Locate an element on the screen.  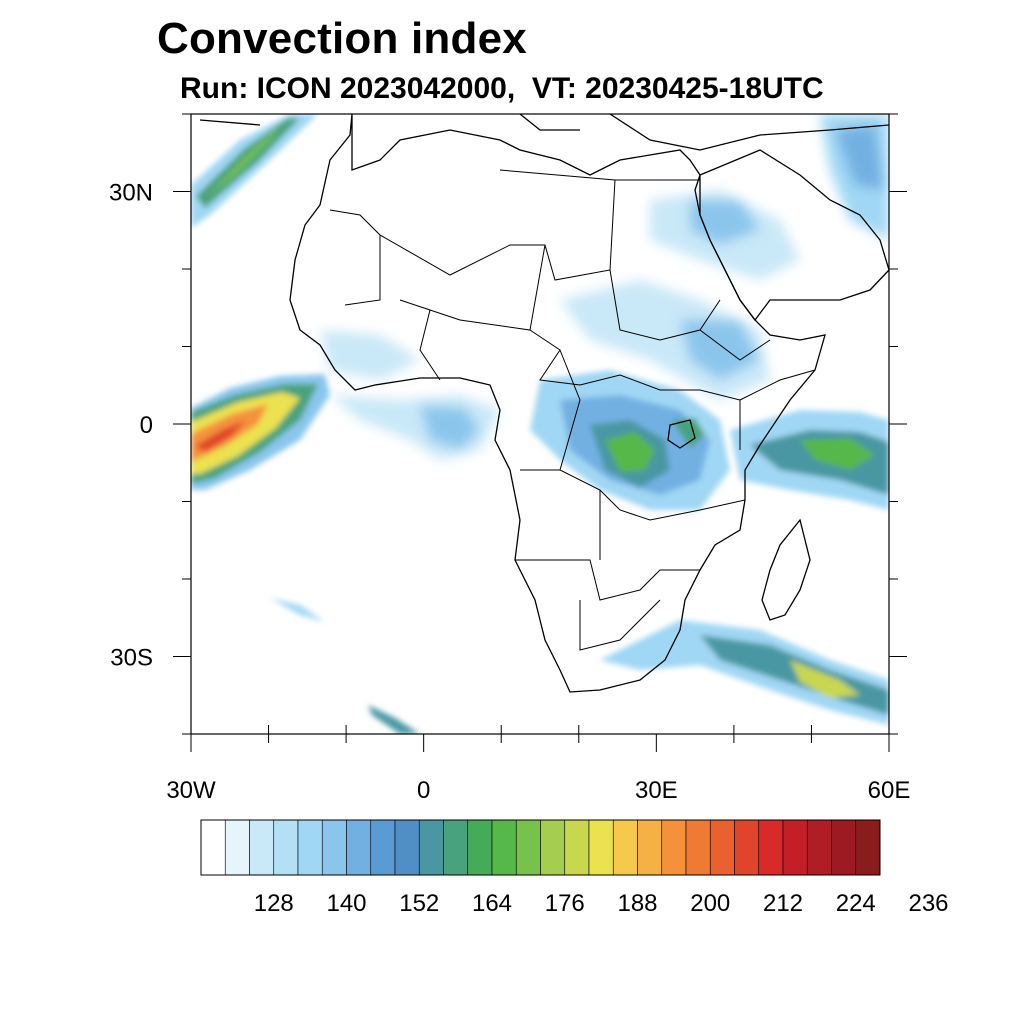
convection-nw-atlantic is located at coordinates (254, 171).